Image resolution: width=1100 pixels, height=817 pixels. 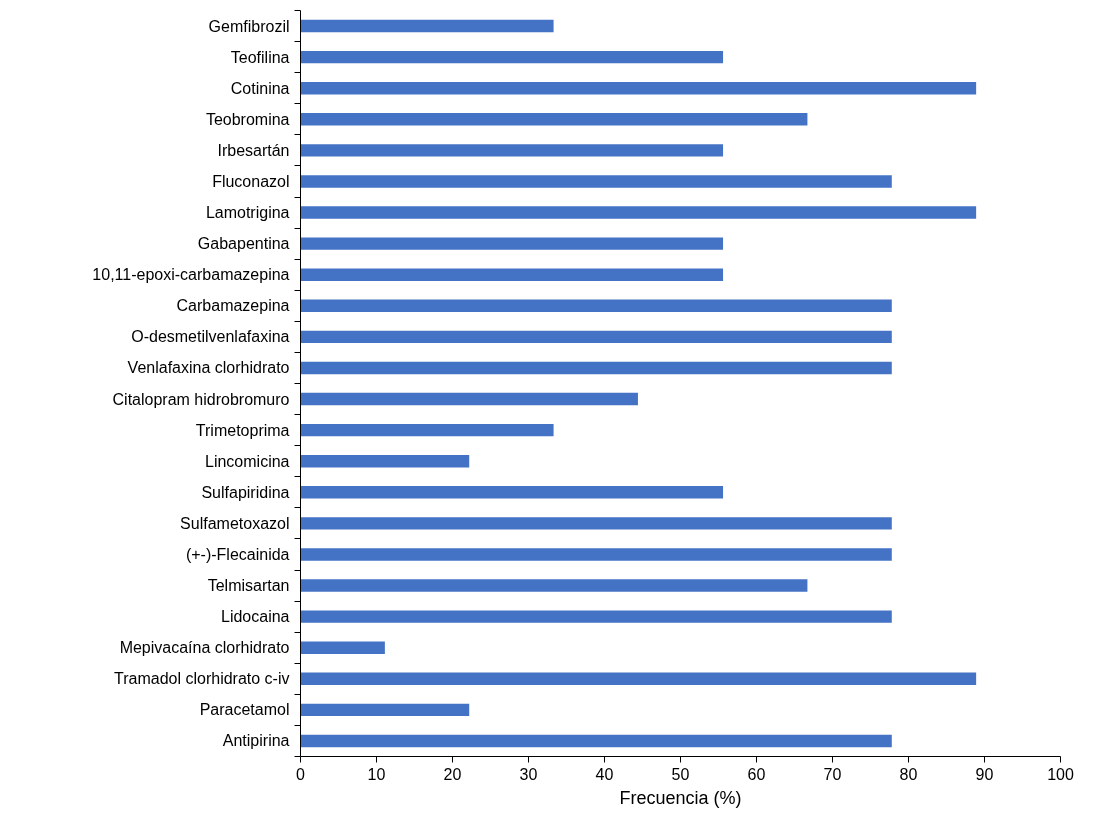 What do you see at coordinates (204, 648) in the screenshot?
I see `y-tick-label: Mepivacaína clorhidrato` at bounding box center [204, 648].